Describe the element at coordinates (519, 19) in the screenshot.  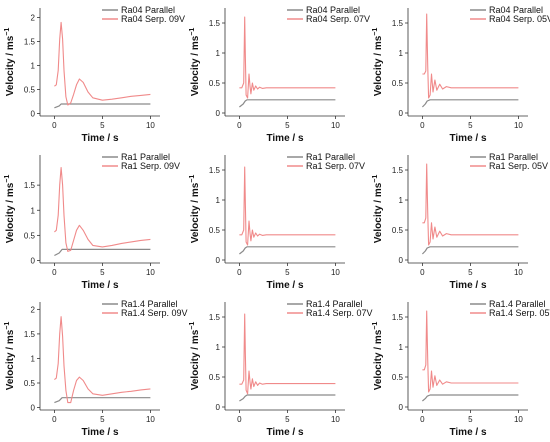
I see `legend-label: Ra04 Serp. 05V` at that location.